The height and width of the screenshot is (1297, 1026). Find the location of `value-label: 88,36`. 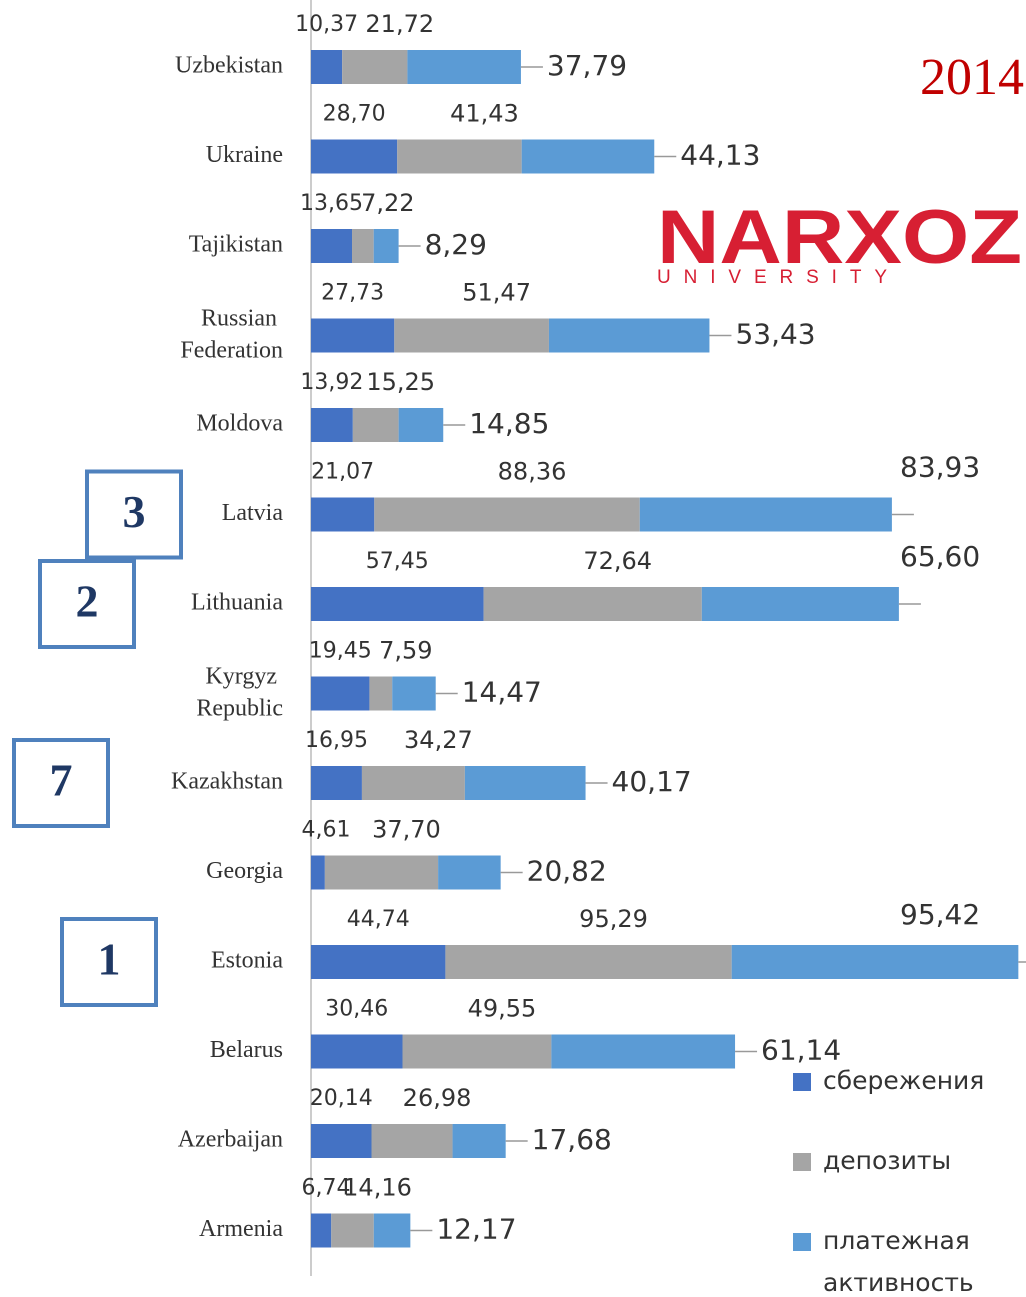

value-label: 88,36 is located at coordinates (532, 472).